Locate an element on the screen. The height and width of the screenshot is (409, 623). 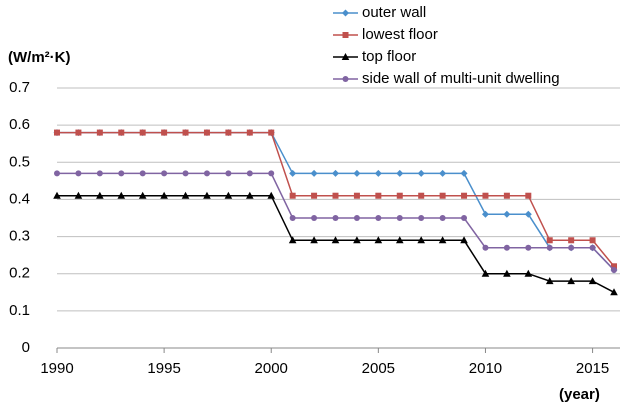
x-tick-label: 2010 is located at coordinates (485, 368).